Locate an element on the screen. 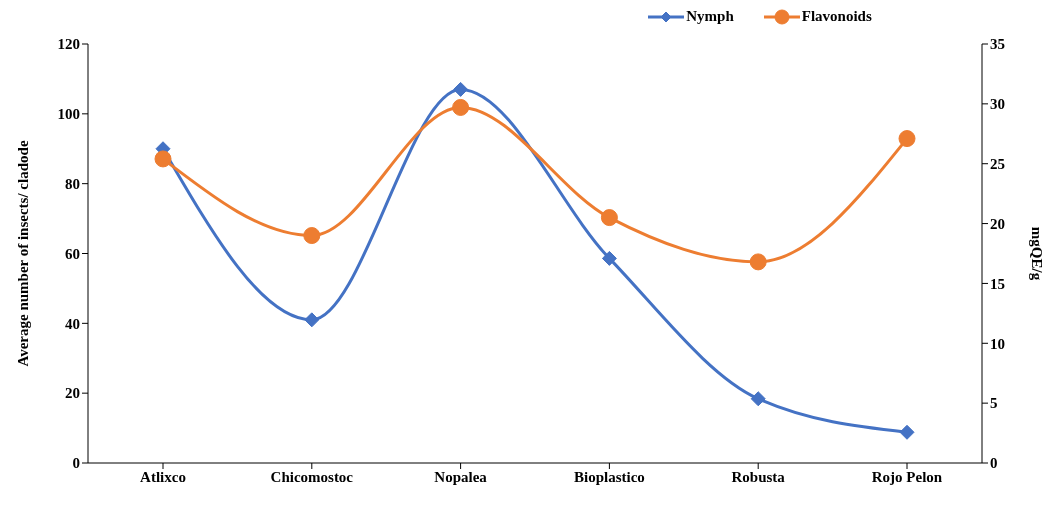 The height and width of the screenshot is (516, 1060). y-tick-label: 20 is located at coordinates (72, 393).